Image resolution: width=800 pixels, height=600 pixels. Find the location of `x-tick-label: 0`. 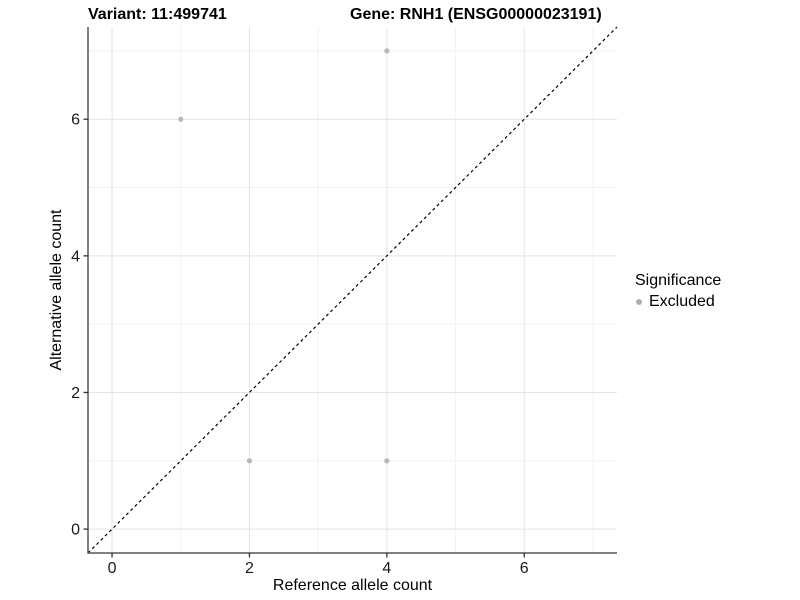

x-tick-label: 0 is located at coordinates (112, 568).